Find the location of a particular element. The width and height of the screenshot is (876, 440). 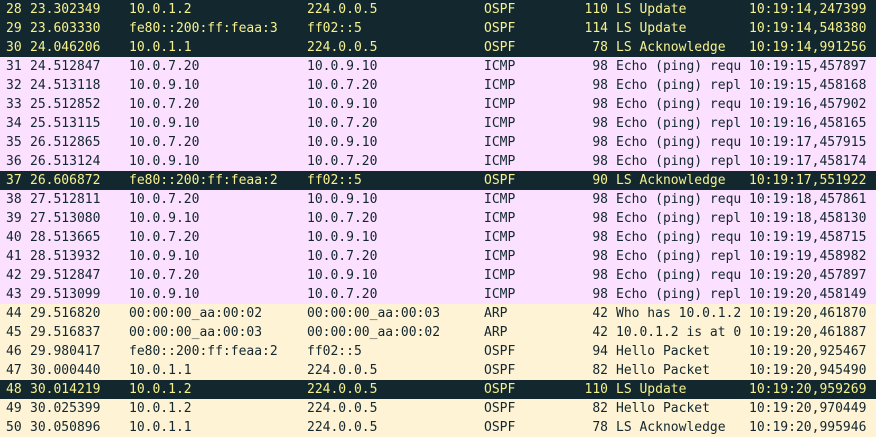

packet-number: 28 is located at coordinates (14, 9).